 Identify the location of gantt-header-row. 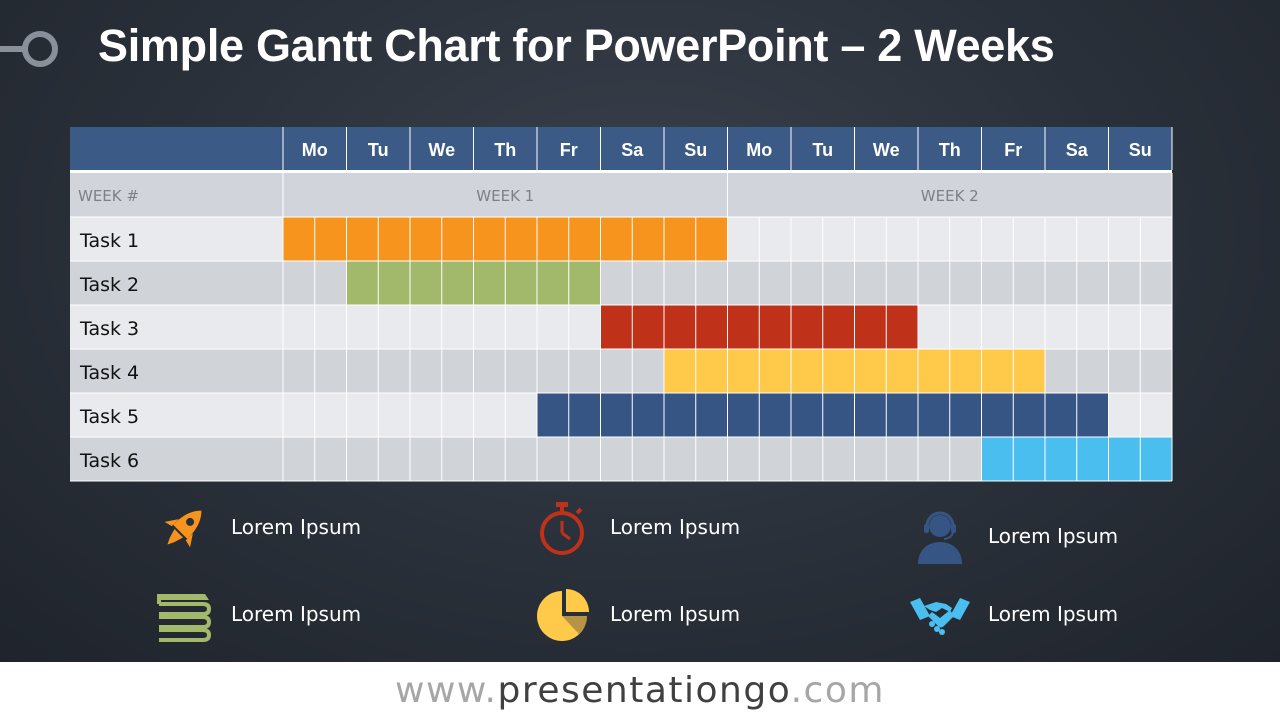
(621, 148).